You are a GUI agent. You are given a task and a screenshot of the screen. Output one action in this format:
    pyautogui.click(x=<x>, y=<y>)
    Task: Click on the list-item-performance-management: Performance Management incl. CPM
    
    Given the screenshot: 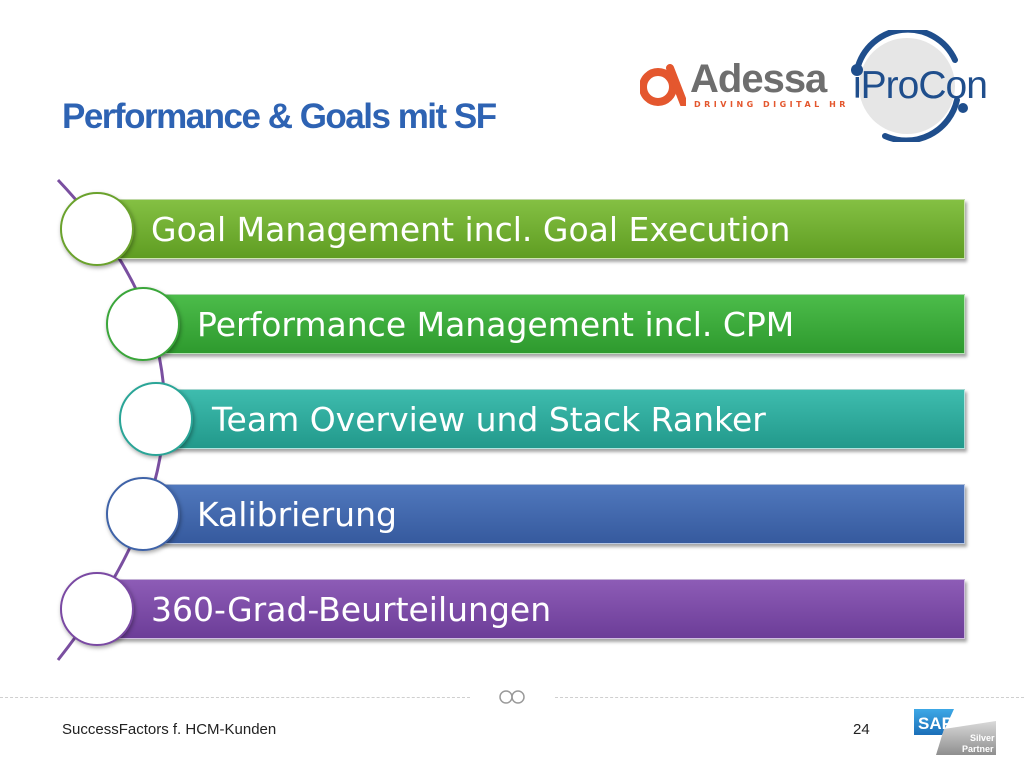 What is the action you would take?
    pyautogui.click(x=554, y=324)
    